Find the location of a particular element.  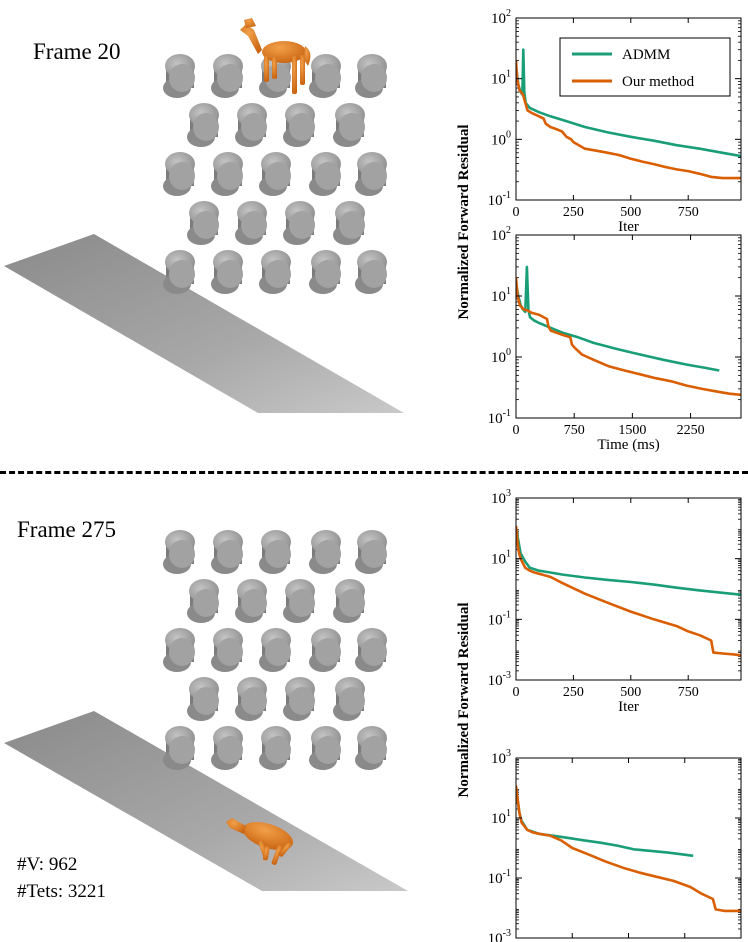

frame-label-bottom: Frame 275 is located at coordinates (67, 529).